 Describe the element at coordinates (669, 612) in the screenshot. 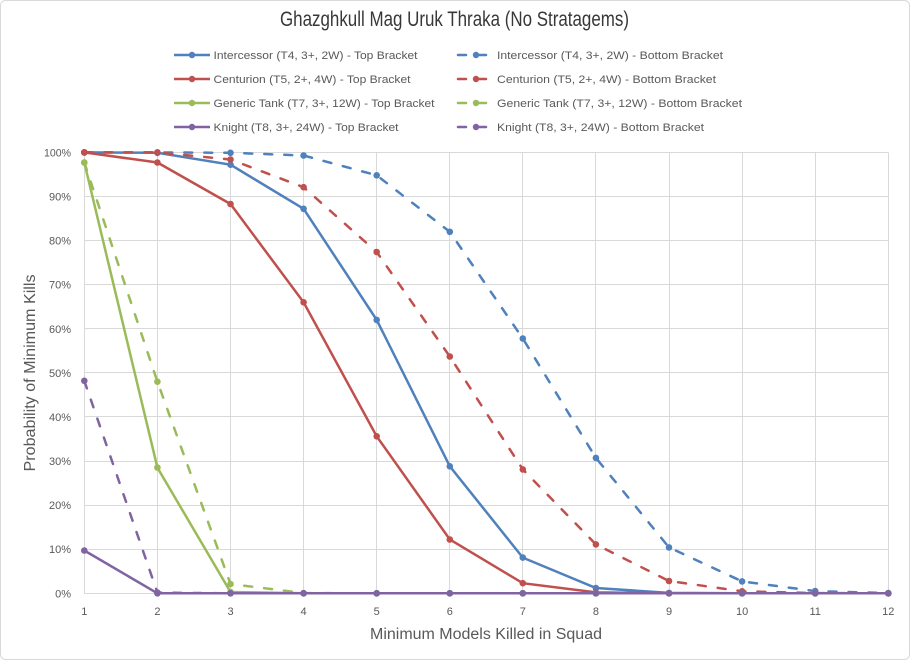

I see `svg-text: 9` at that location.